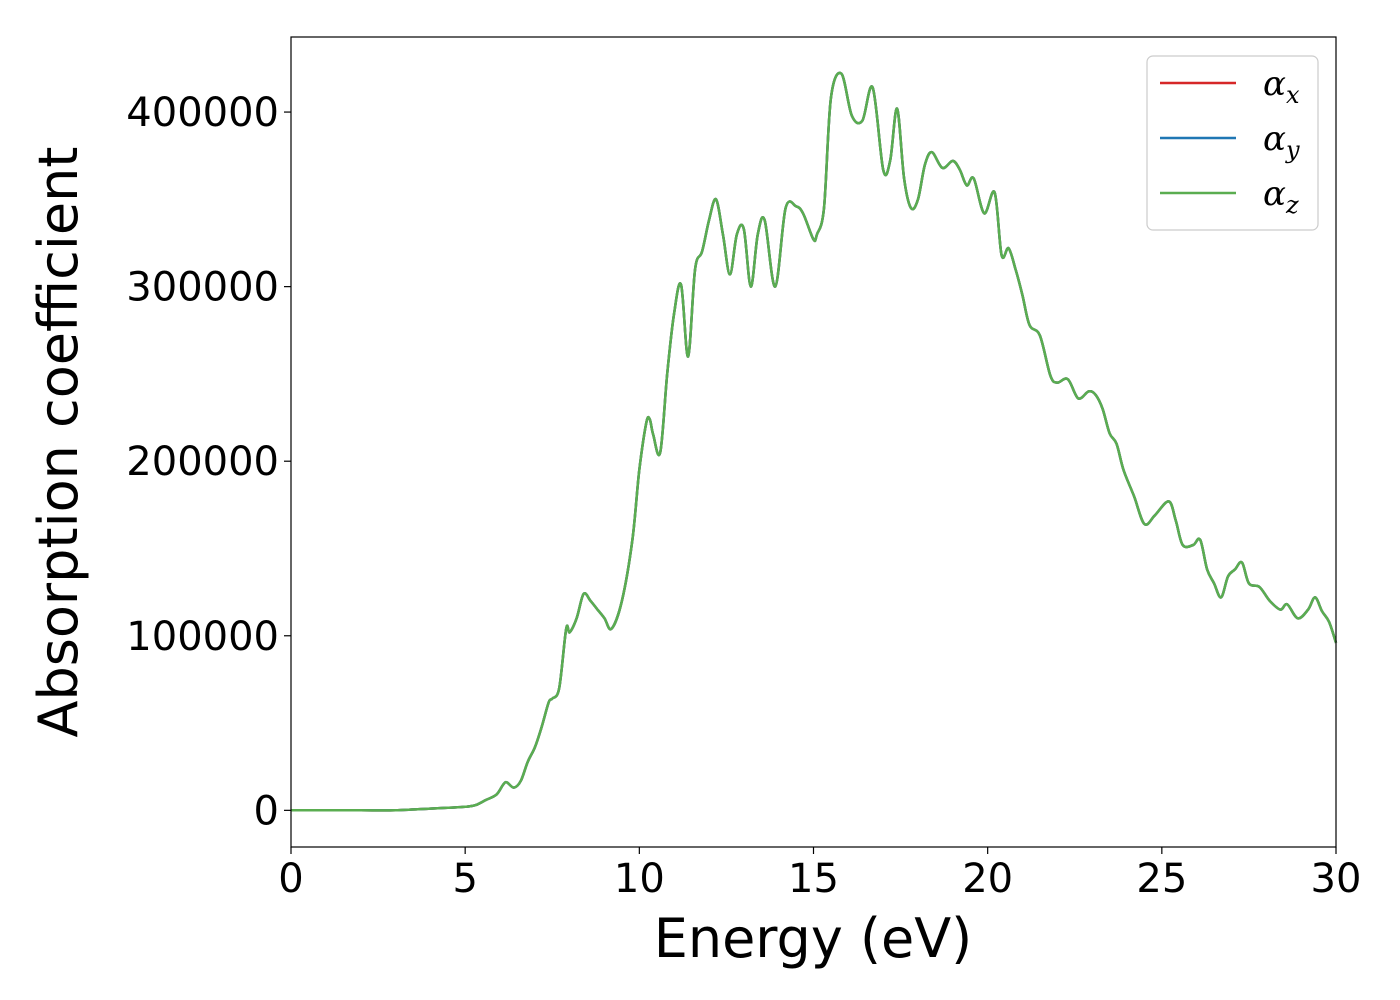  What do you see at coordinates (1161, 879) in the screenshot?
I see `x-tick-label: 25` at bounding box center [1161, 879].